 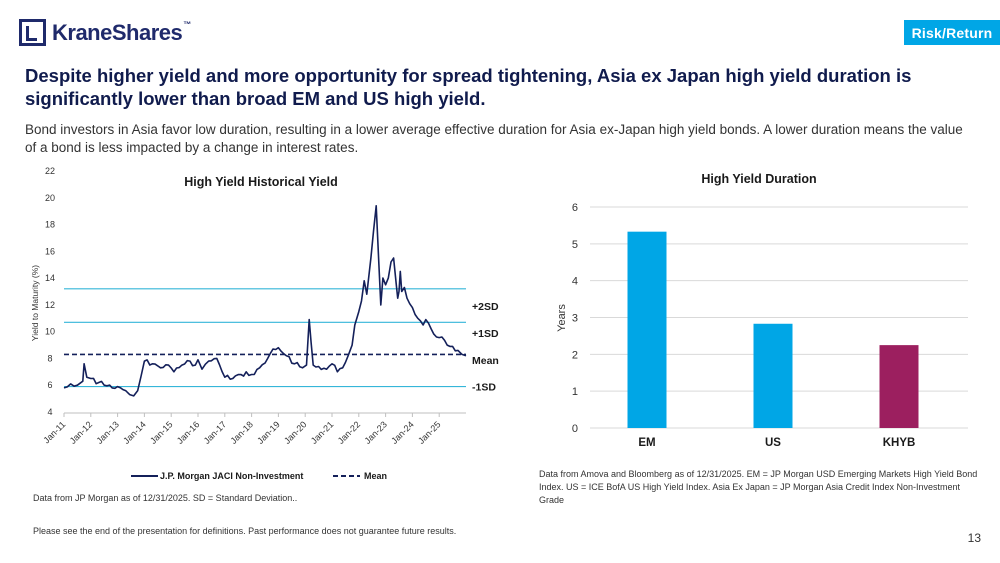 I want to click on line-chart-x-tick-label: Jan-21, so click(x=322, y=432).